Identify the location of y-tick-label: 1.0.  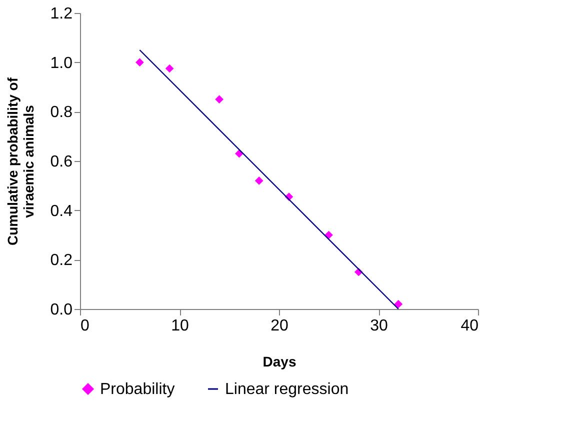
(61, 63).